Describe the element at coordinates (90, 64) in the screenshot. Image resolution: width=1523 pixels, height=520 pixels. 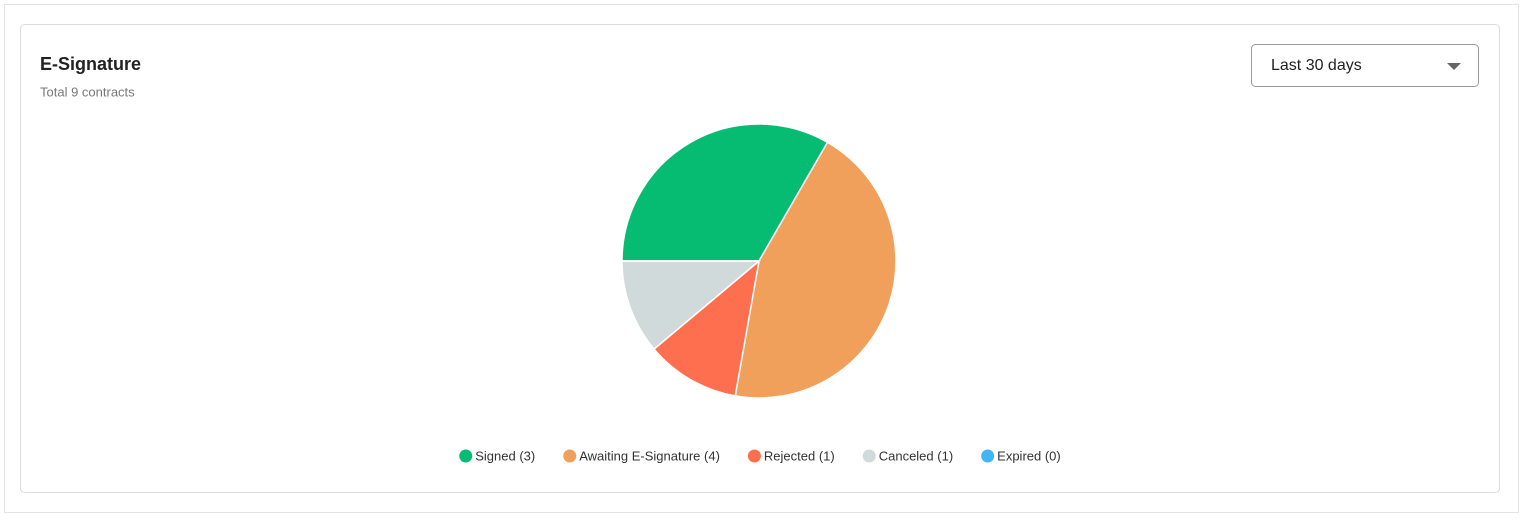
I see `chart-title: E-Signature` at that location.